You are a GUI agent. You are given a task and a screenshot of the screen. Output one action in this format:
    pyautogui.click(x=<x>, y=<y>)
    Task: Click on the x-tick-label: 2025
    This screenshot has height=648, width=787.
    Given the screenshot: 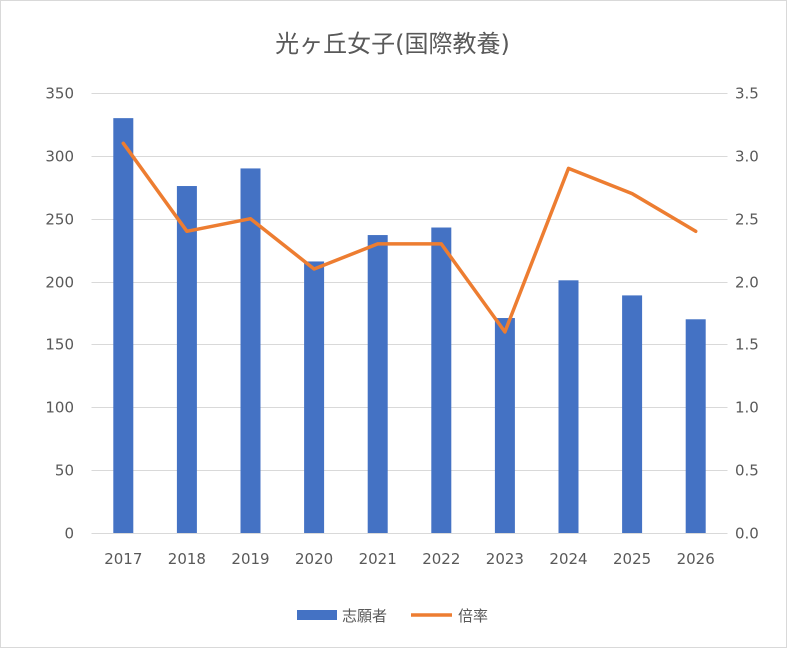 What is the action you would take?
    pyautogui.click(x=632, y=559)
    